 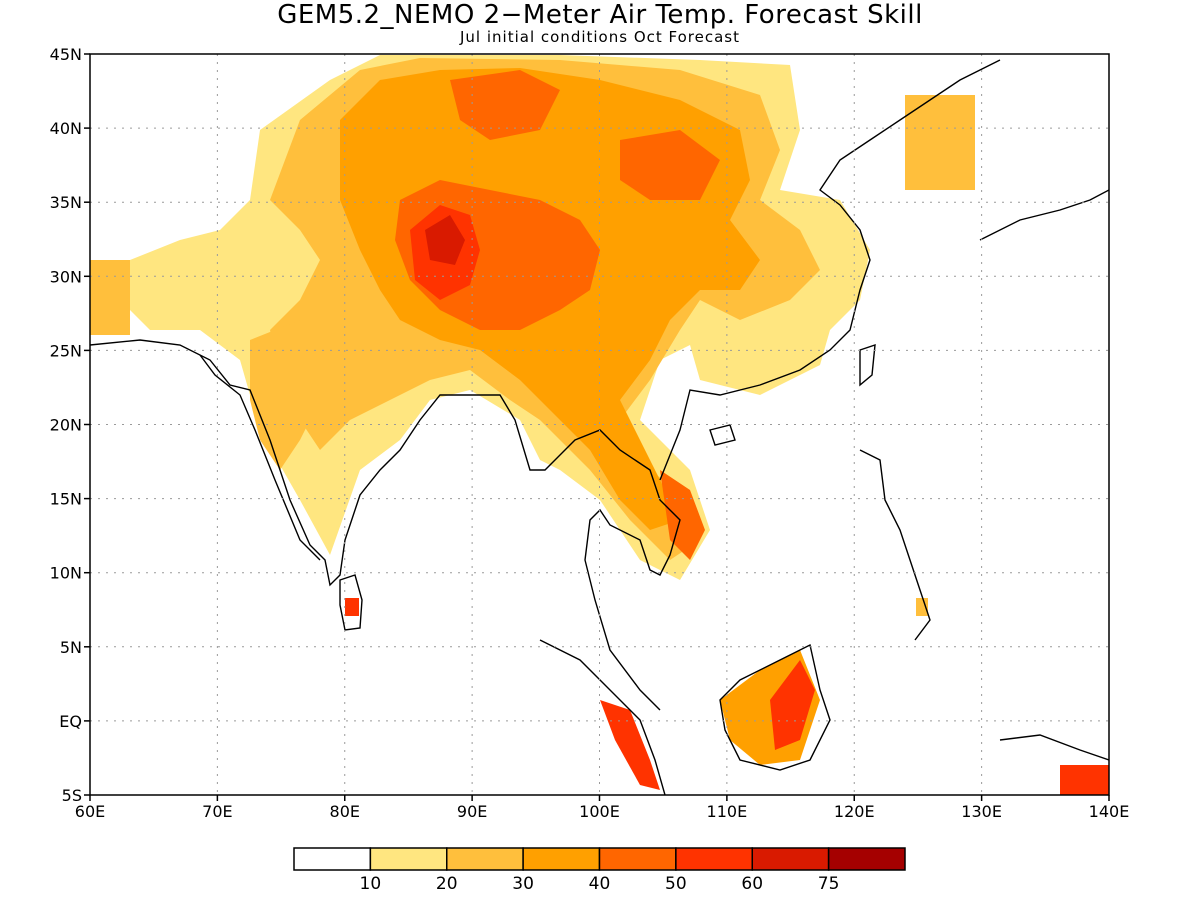 What do you see at coordinates (66, 128) in the screenshot?
I see `lat-tick-label: 40N` at bounding box center [66, 128].